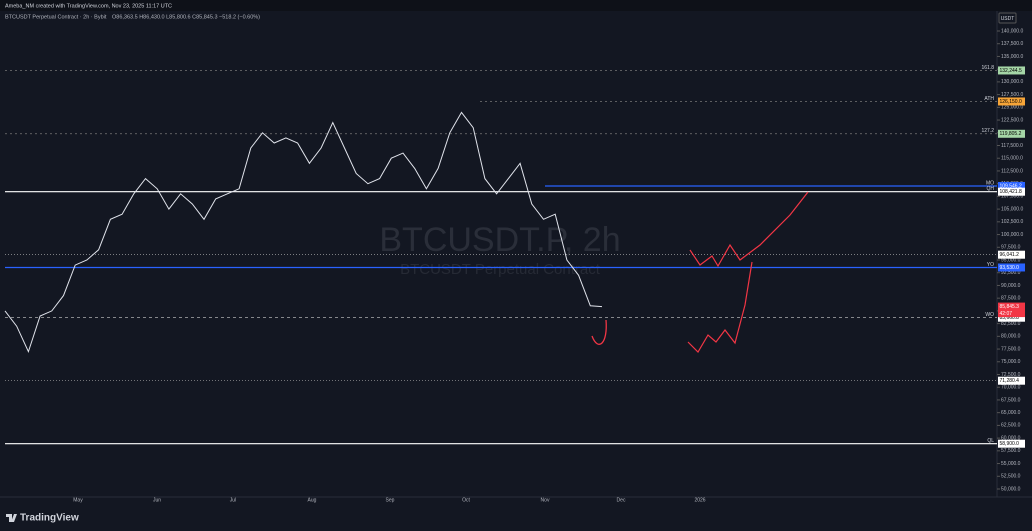 The height and width of the screenshot is (531, 1032). I want to click on level-name: ATH, so click(989, 99).